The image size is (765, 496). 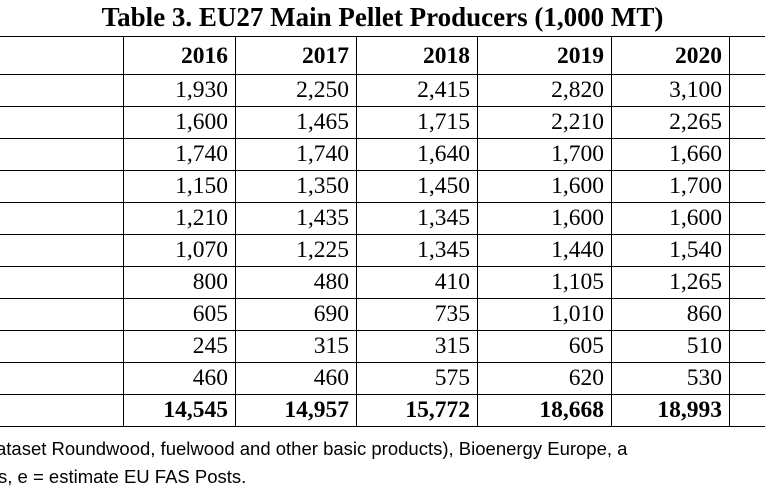 What do you see at coordinates (670, 314) in the screenshot?
I see `table-cell: 860` at bounding box center [670, 314].